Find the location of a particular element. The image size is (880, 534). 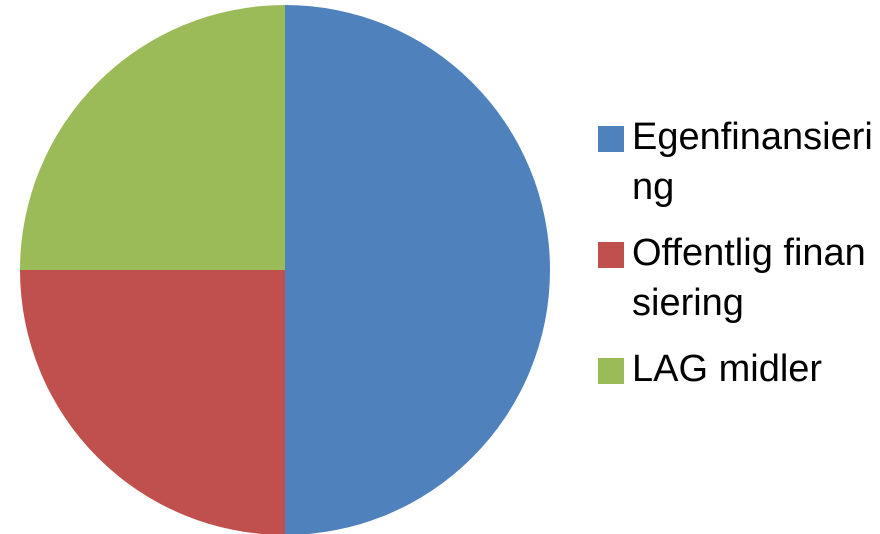

legend-item: Egenfinansiering is located at coordinates (739, 162).